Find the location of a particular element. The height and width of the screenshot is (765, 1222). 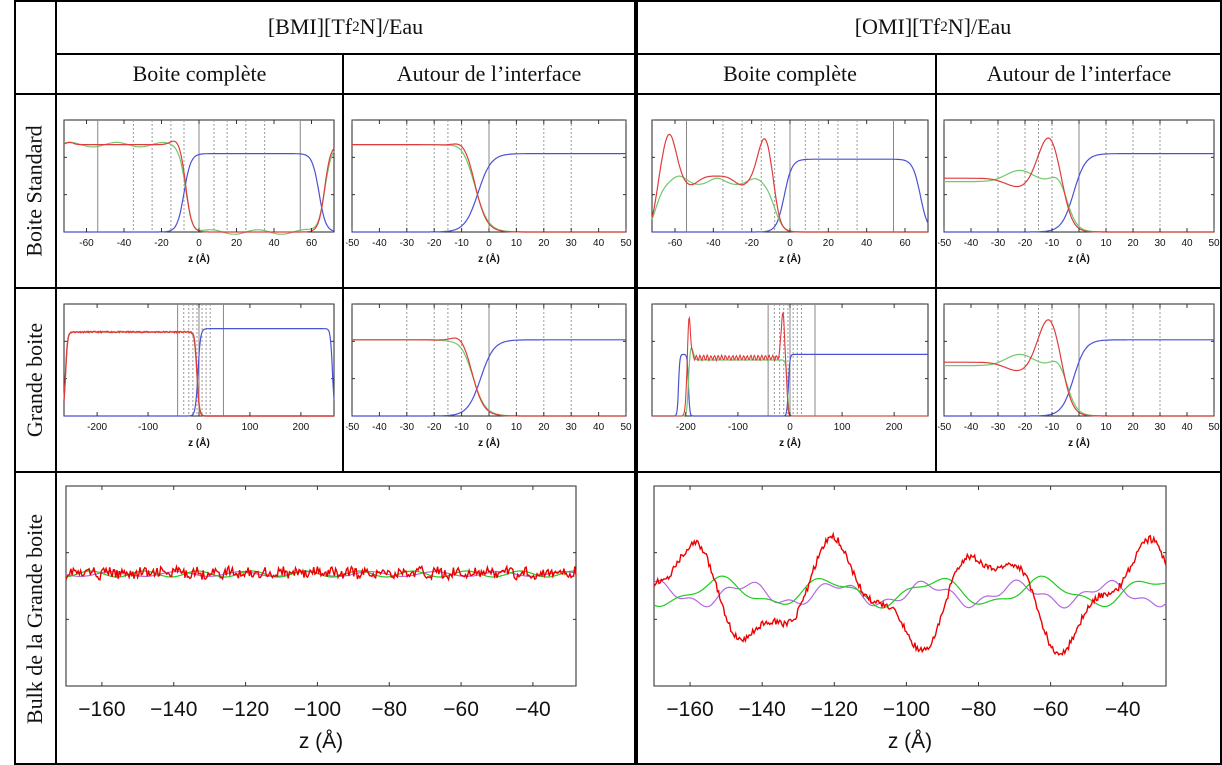

chart-std-omi-interface: -50 -40 -30 -20 -10 0 10 20 30 40 50 z (Å) is located at coordinates (1079, 192).